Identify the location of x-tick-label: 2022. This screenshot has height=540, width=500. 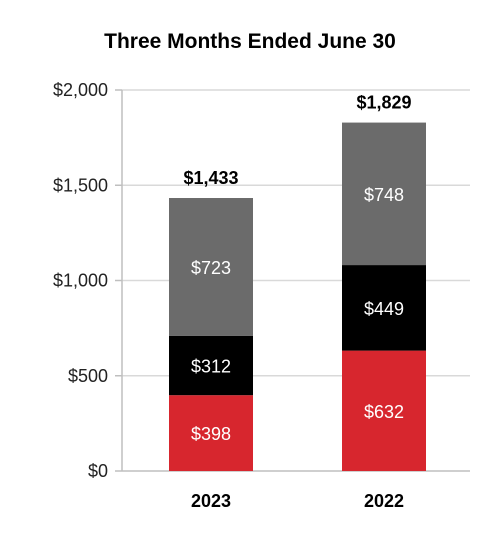
(384, 501).